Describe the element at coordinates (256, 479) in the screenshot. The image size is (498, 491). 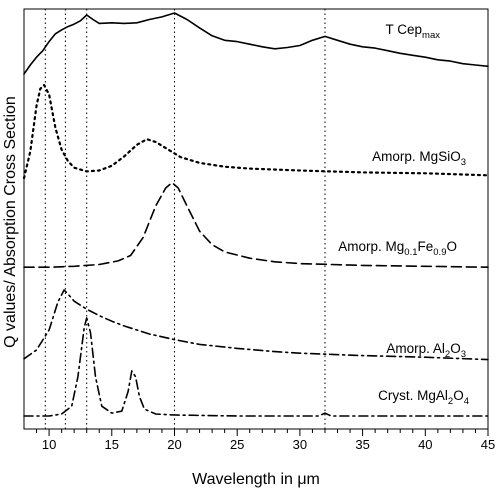
I see `x-axis-title: Wavelength in μm` at that location.